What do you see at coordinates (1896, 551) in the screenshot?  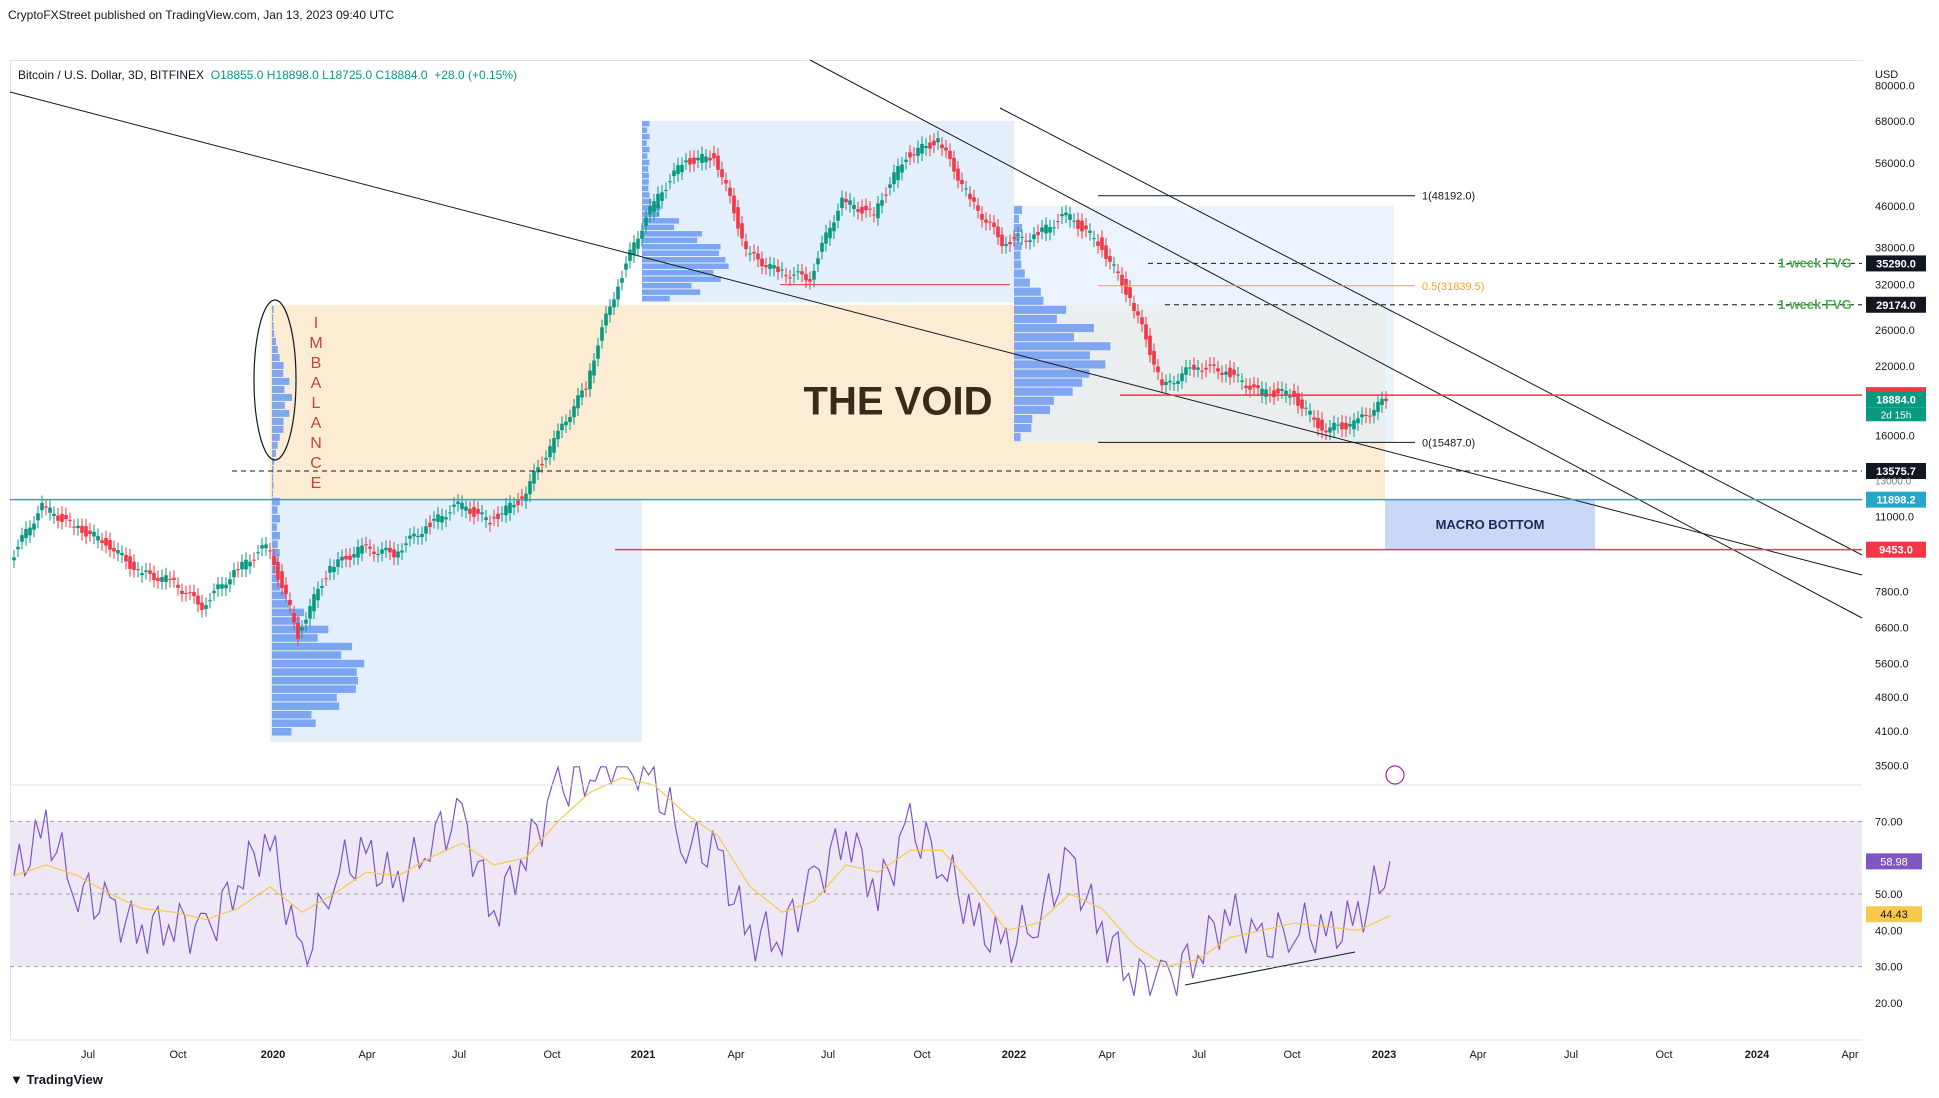 I see `price-tag-label: 9453.0` at bounding box center [1896, 551].